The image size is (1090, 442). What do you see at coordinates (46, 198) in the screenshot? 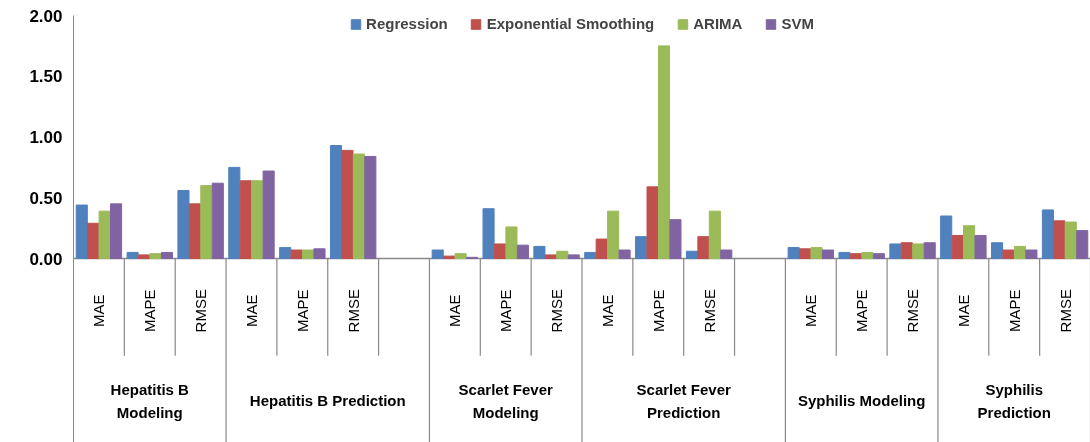
I see `y-tick-label: 0.50` at bounding box center [46, 198].